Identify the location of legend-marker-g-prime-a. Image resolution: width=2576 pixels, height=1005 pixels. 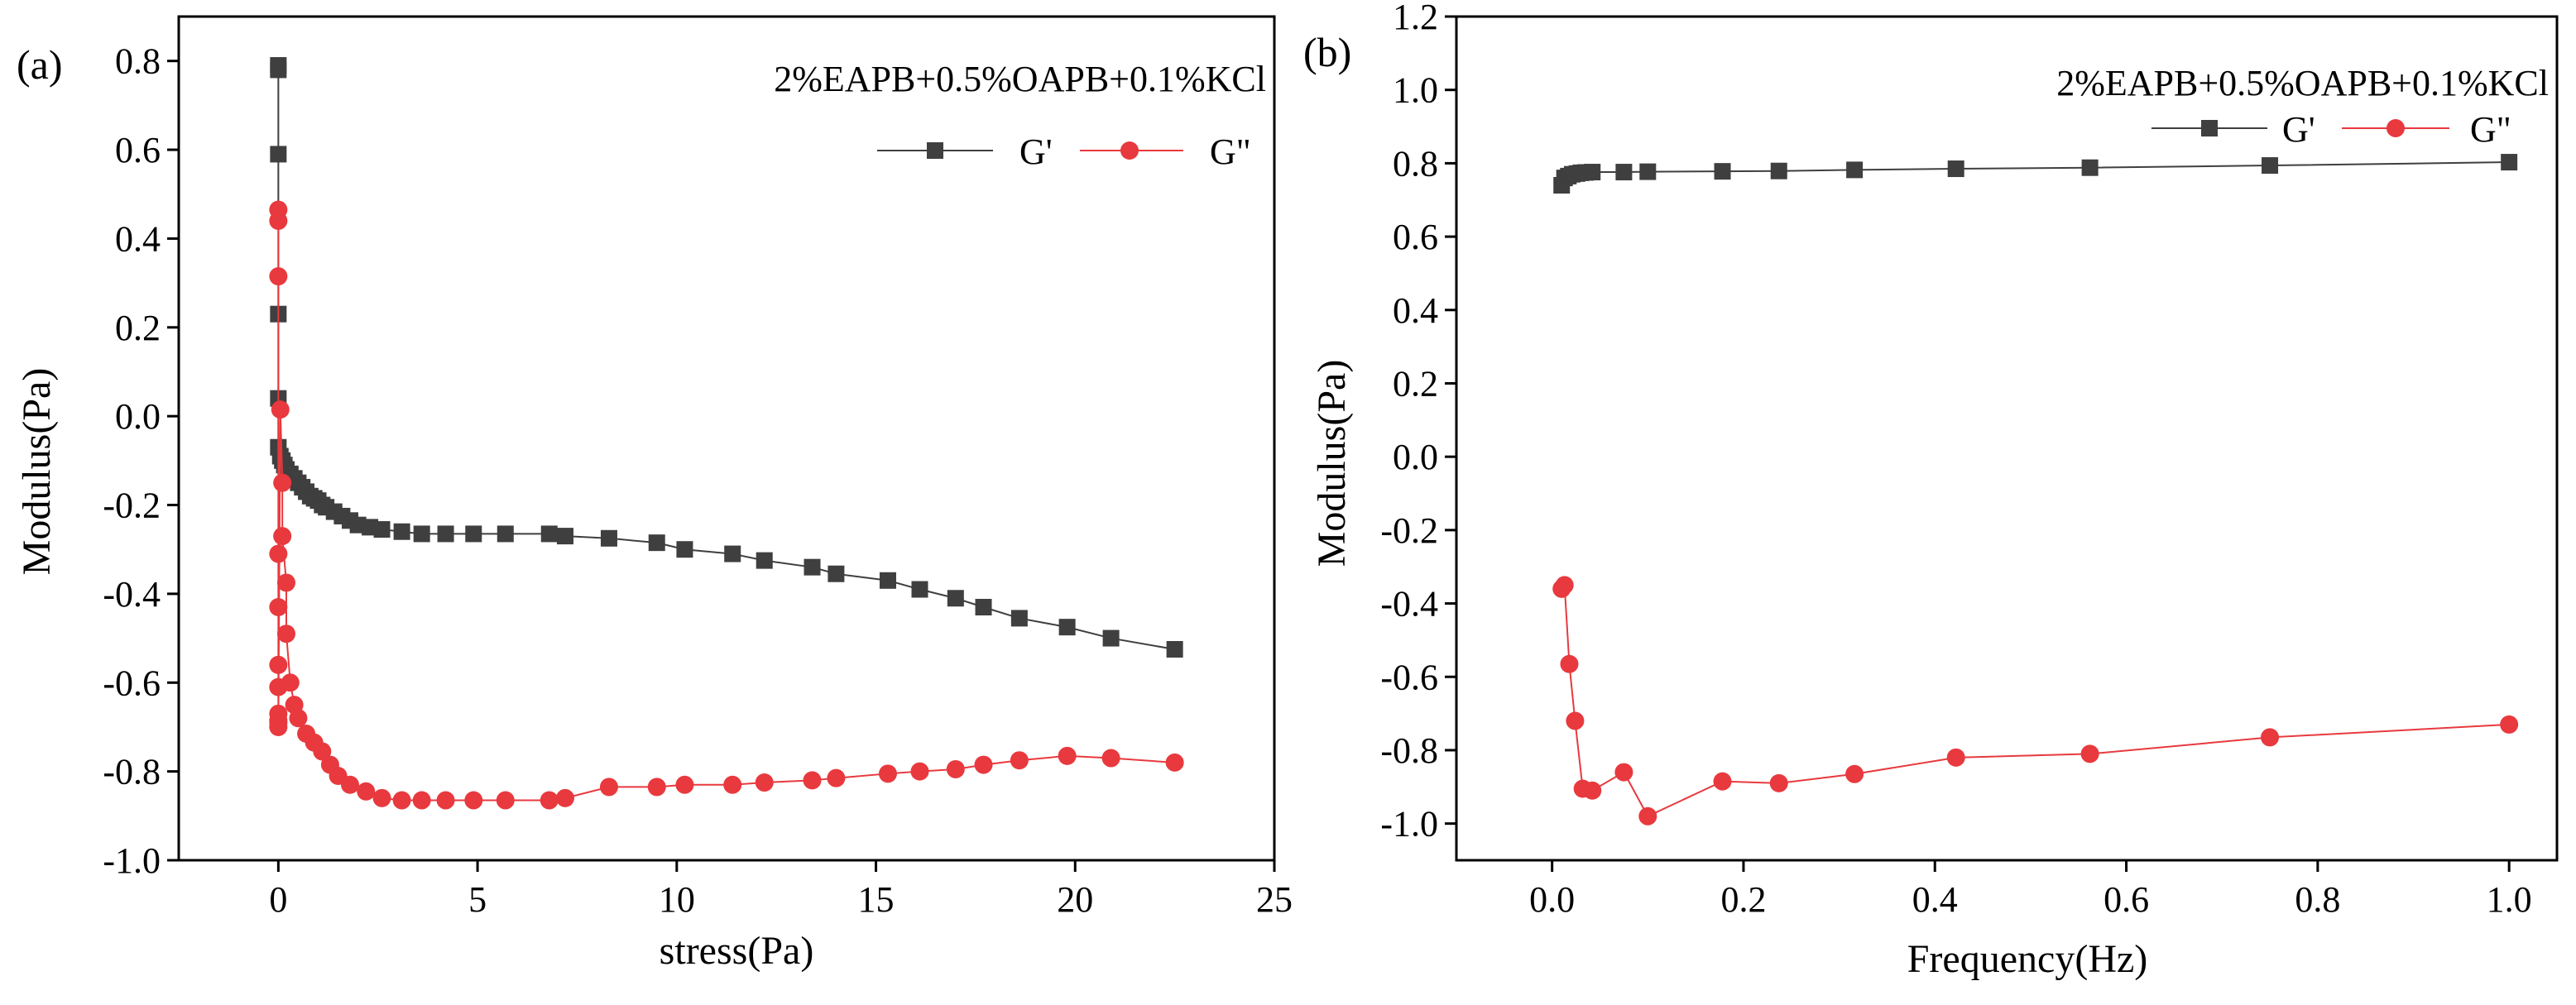
(935, 150).